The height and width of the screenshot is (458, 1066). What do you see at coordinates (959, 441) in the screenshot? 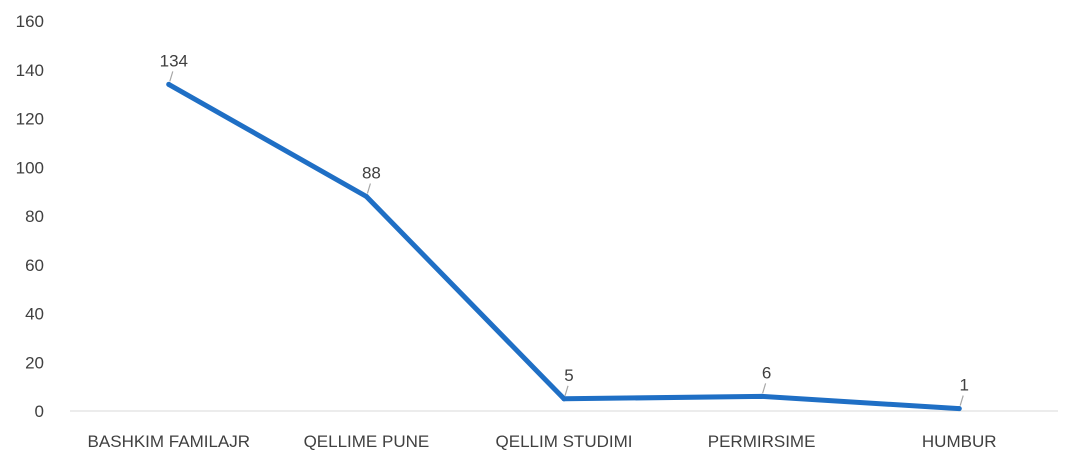
I see `x-tick-label: HUMBUR` at bounding box center [959, 441].